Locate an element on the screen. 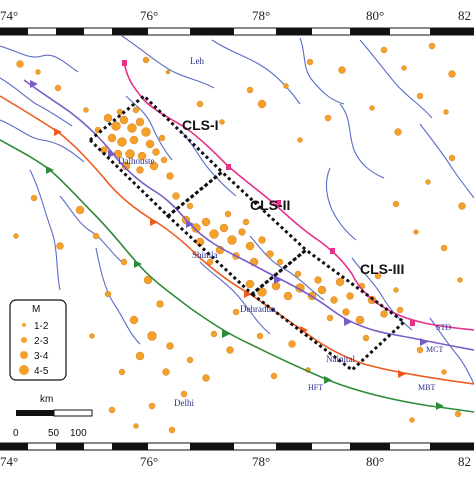 This screenshot has height=479, width=474. top-frame is located at coordinates (237, 31).